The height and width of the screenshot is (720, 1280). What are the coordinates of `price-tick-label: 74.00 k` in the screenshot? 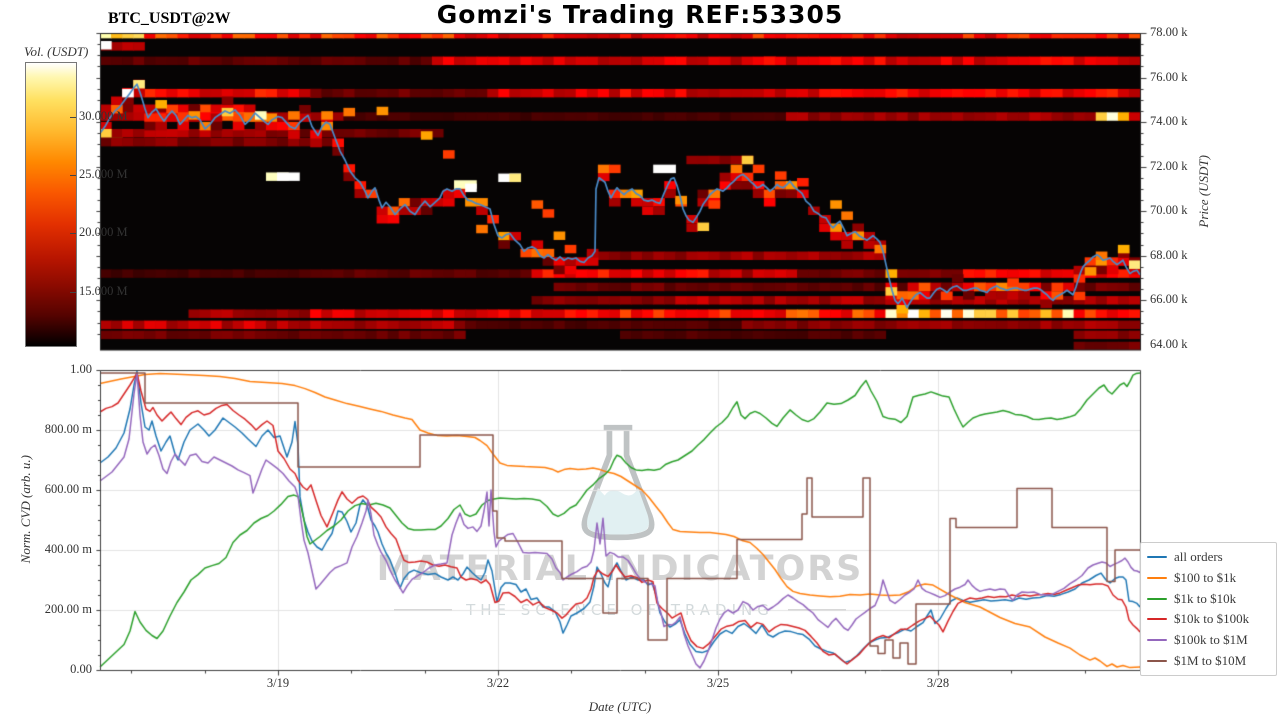 It's located at (1169, 121).